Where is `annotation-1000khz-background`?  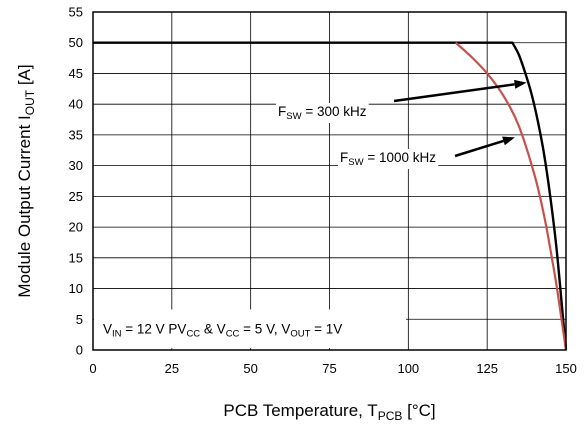
annotation-1000khz-background is located at coordinates (388, 159).